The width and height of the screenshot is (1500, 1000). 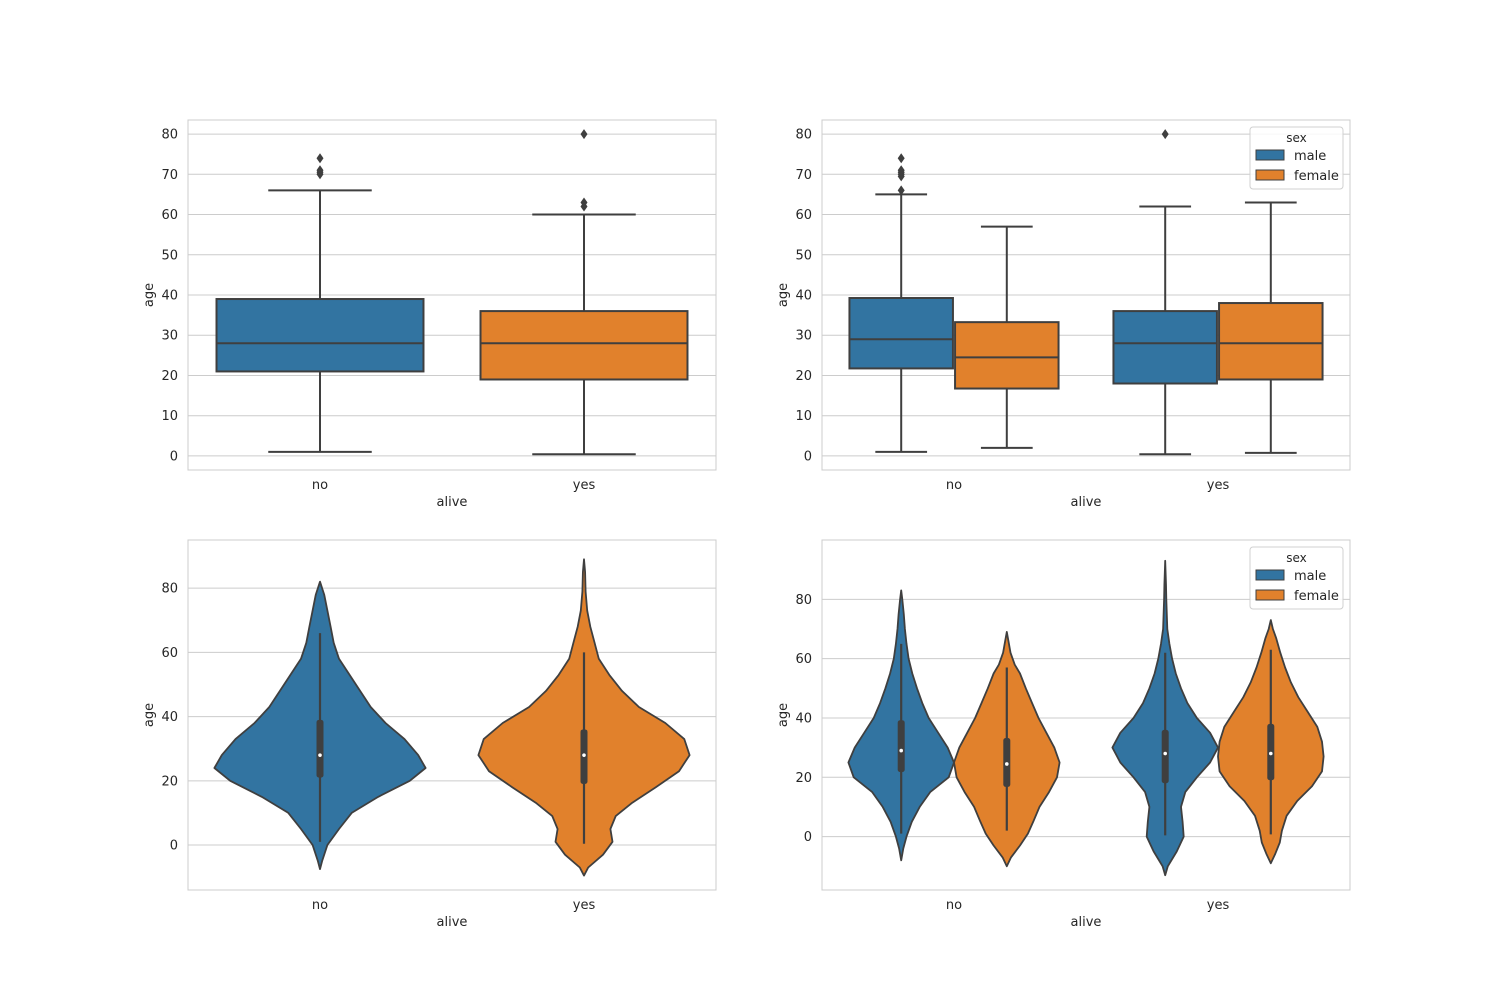 I want to click on chart-panel-4: 0 20 40 60 80 no yes alive age sex male female, so click(x=1063, y=734).